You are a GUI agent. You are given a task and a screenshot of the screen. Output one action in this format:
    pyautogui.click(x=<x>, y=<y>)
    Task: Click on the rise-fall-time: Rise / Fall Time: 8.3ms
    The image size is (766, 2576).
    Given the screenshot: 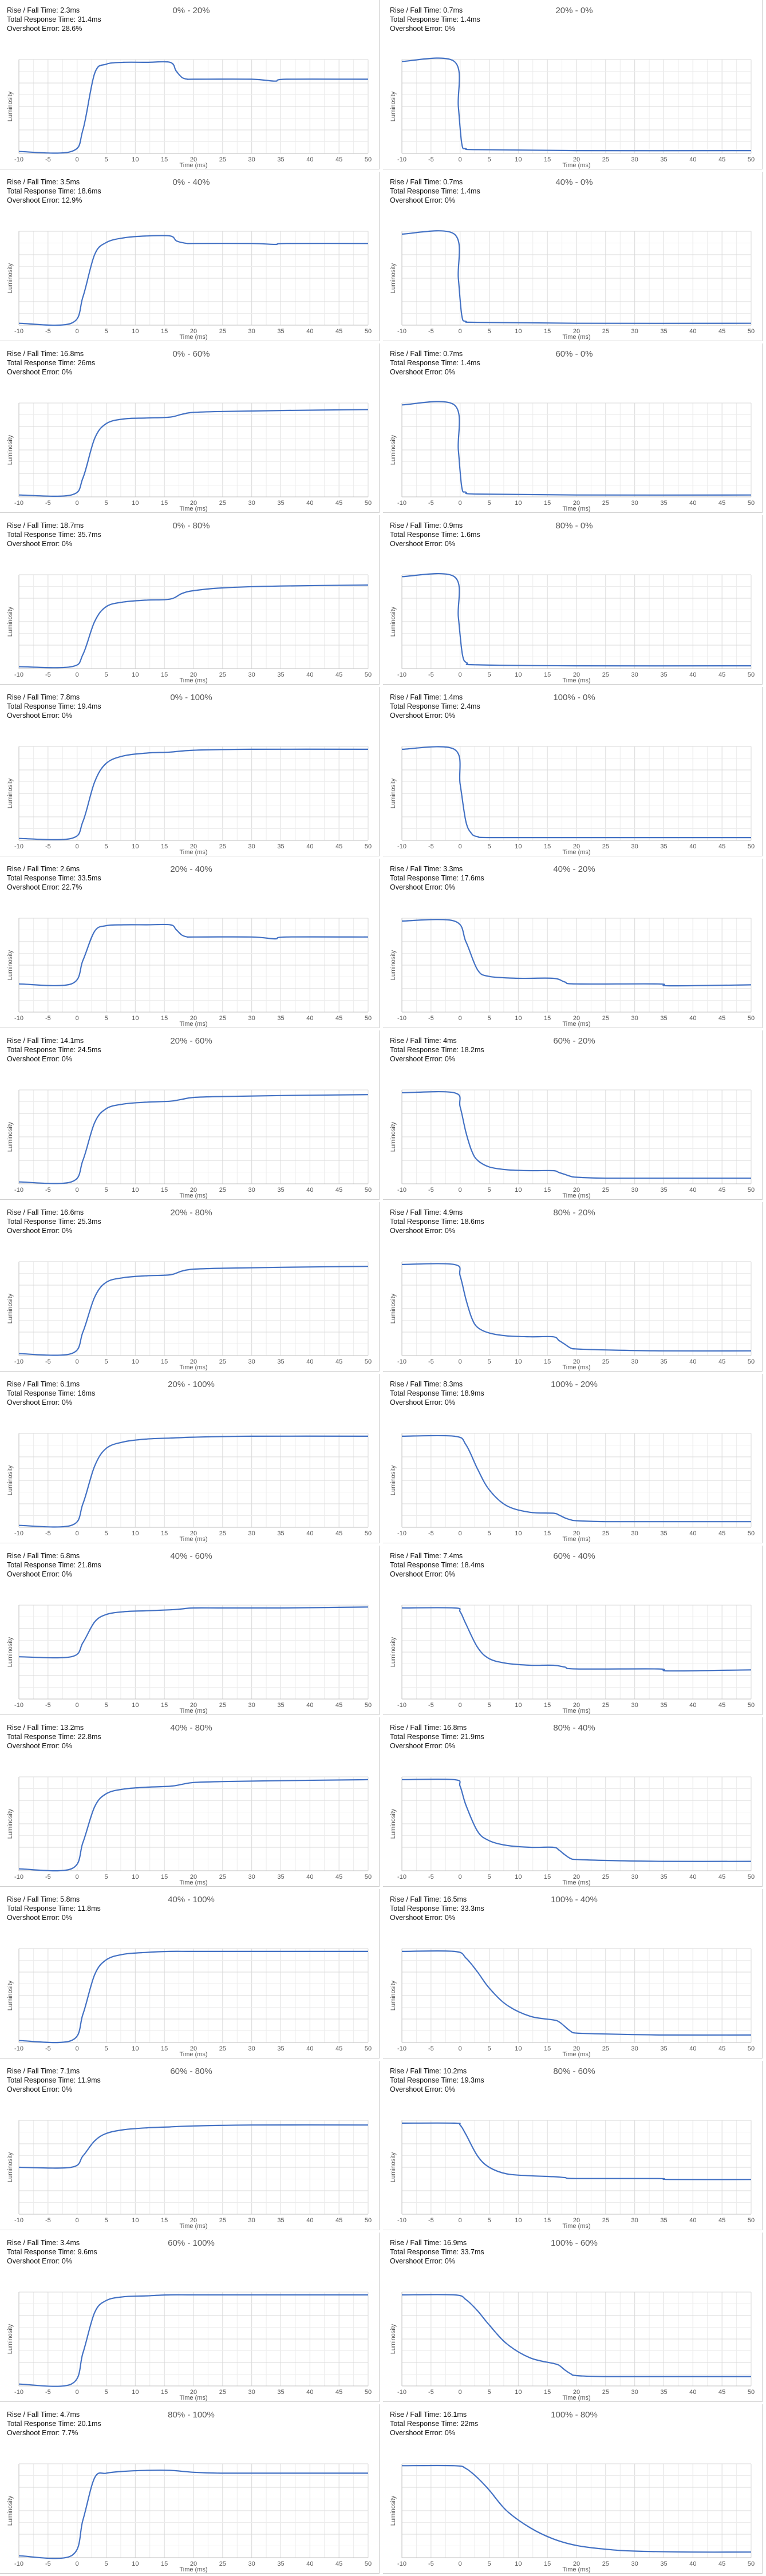 What is the action you would take?
    pyautogui.click(x=426, y=1384)
    